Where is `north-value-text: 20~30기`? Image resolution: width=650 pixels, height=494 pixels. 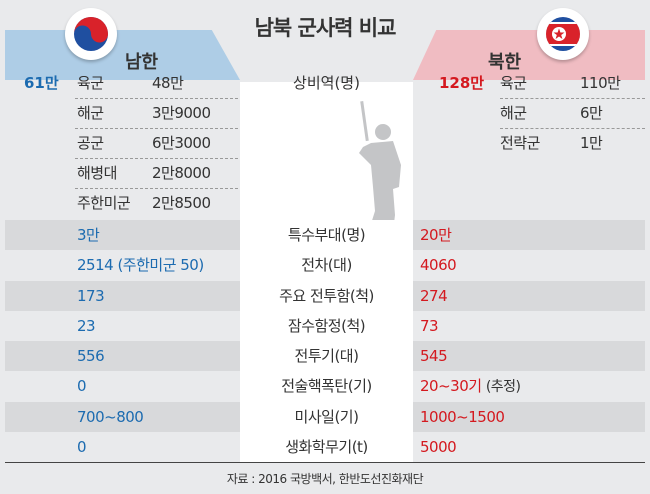
north-value-text: 20~30기 is located at coordinates (451, 386).